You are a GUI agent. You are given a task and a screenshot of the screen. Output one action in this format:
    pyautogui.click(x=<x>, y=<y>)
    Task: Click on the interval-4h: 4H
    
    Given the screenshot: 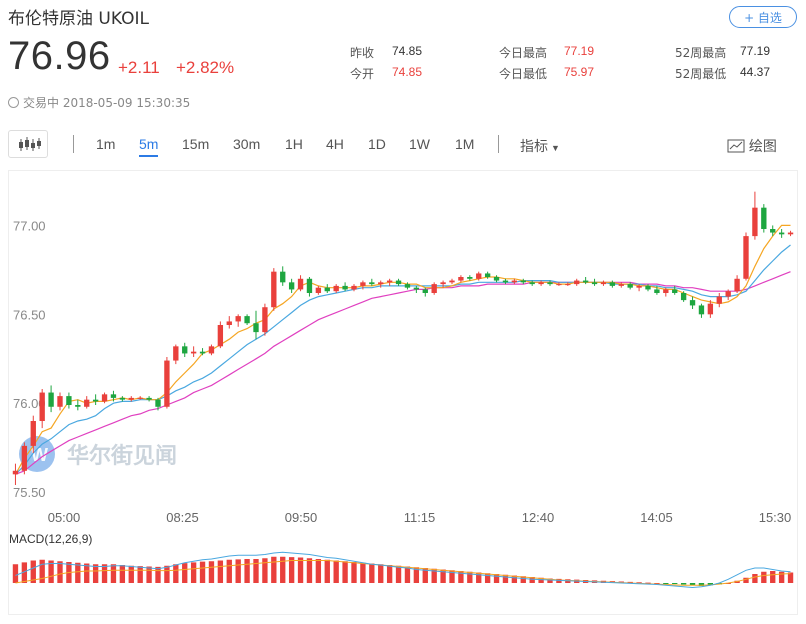 What is the action you would take?
    pyautogui.click(x=335, y=144)
    